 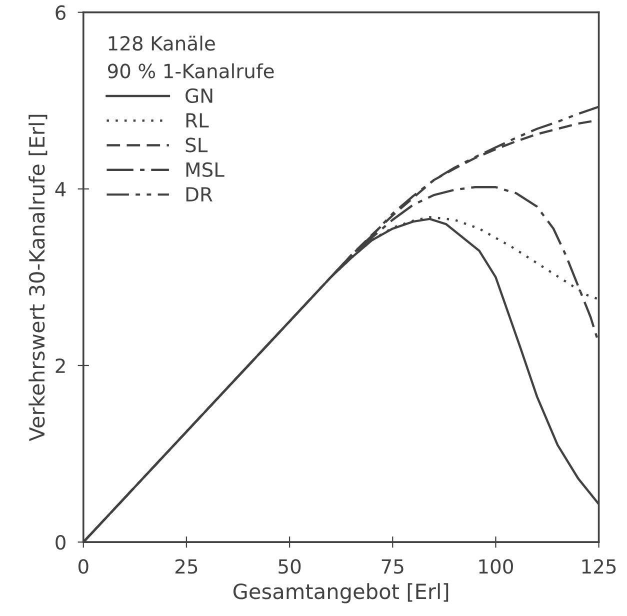 I want to click on x-tick-label: 50, so click(x=289, y=566).